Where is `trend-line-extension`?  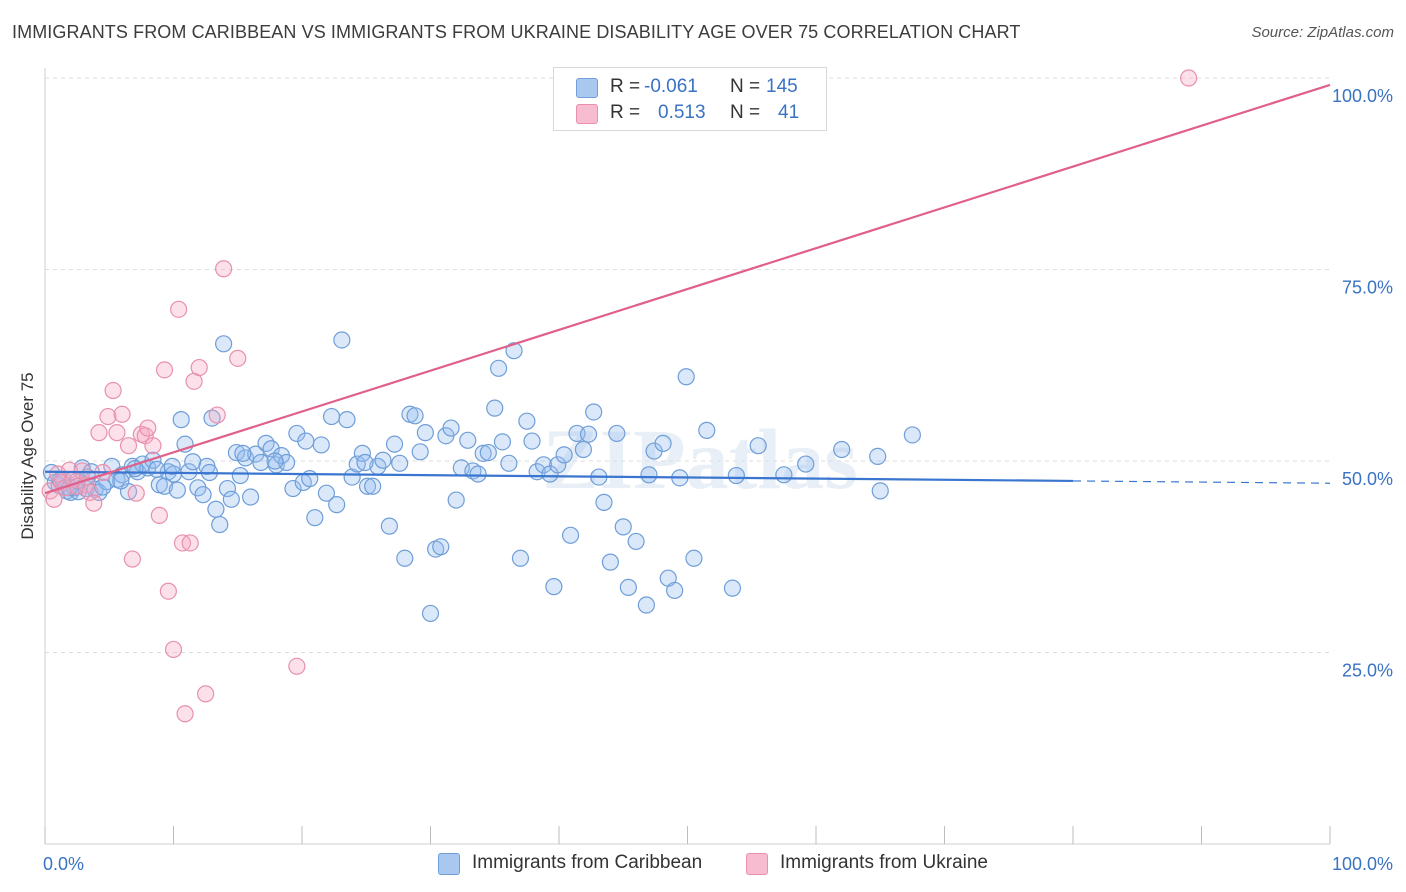
trend-line-extension is located at coordinates (1201, 482).